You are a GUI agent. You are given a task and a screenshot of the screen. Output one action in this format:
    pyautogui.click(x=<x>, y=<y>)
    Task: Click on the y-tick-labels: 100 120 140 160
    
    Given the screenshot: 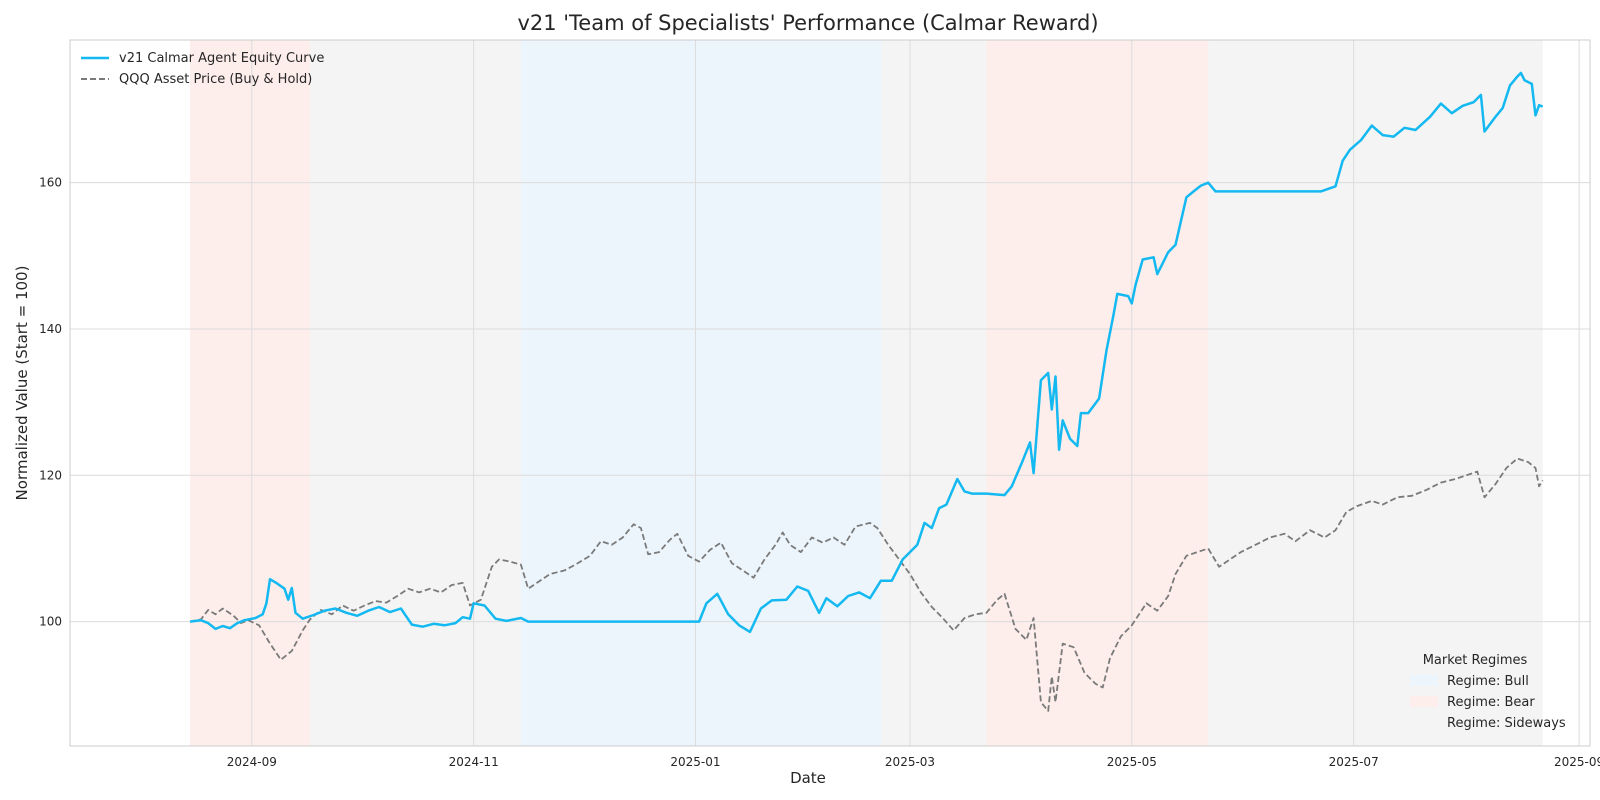 What is the action you would take?
    pyautogui.click(x=50, y=402)
    